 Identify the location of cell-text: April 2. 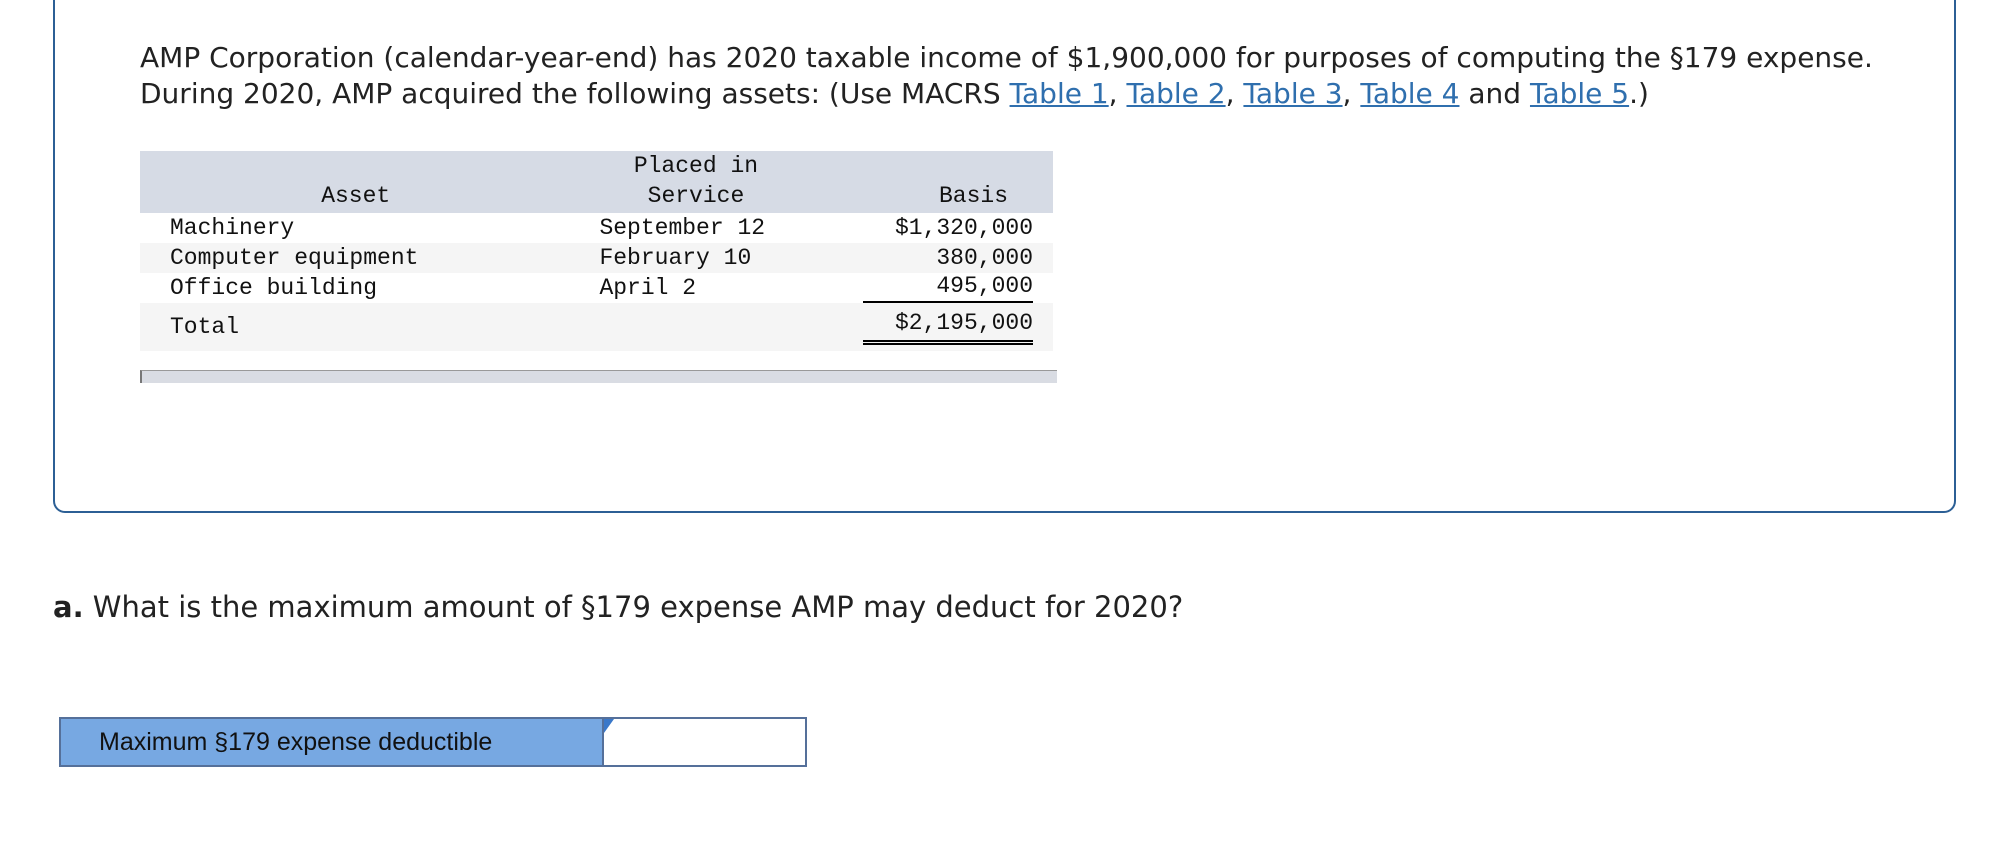
(648, 288).